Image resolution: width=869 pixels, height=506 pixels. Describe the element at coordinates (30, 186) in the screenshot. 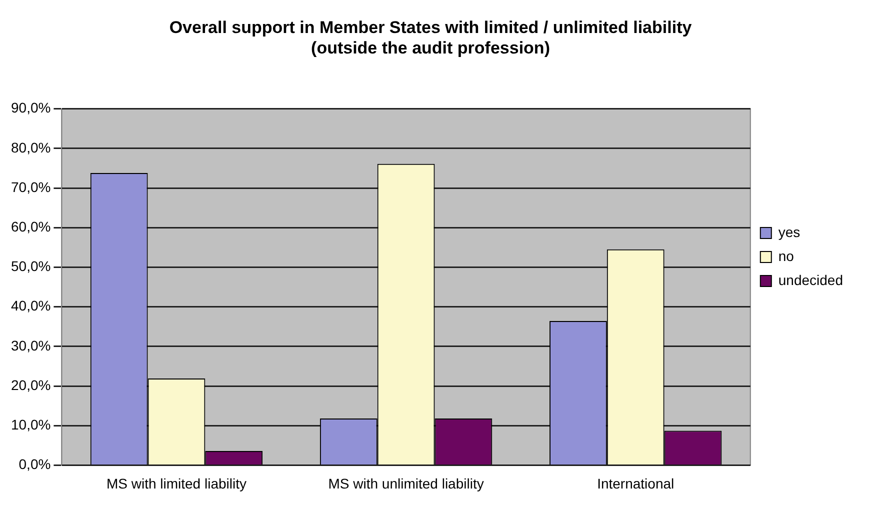

I see `y-tick-label: 70,0%` at that location.